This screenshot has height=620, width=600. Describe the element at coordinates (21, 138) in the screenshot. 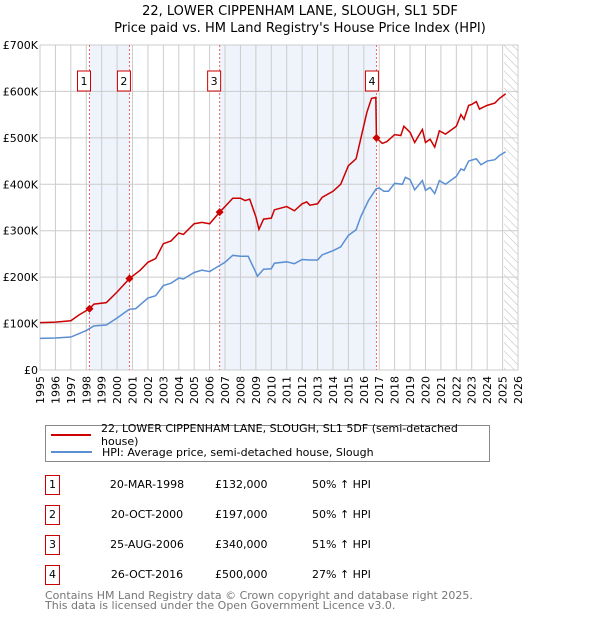

I see `y-tick-label: £500K` at that location.